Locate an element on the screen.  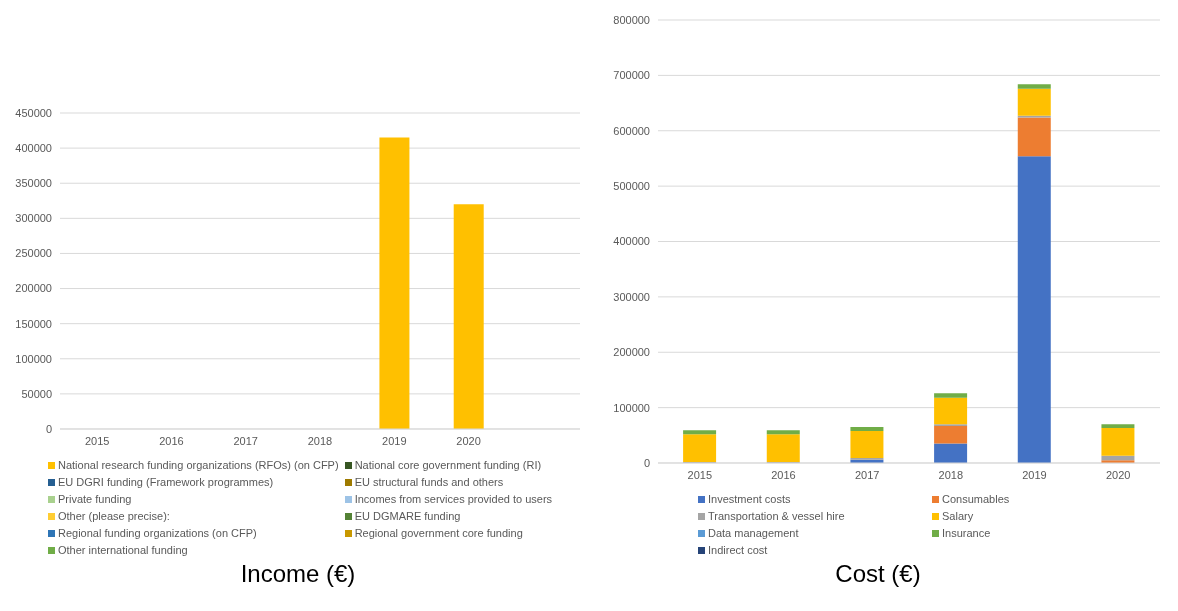
y-tick-label: 50000 is located at coordinates (36, 393).